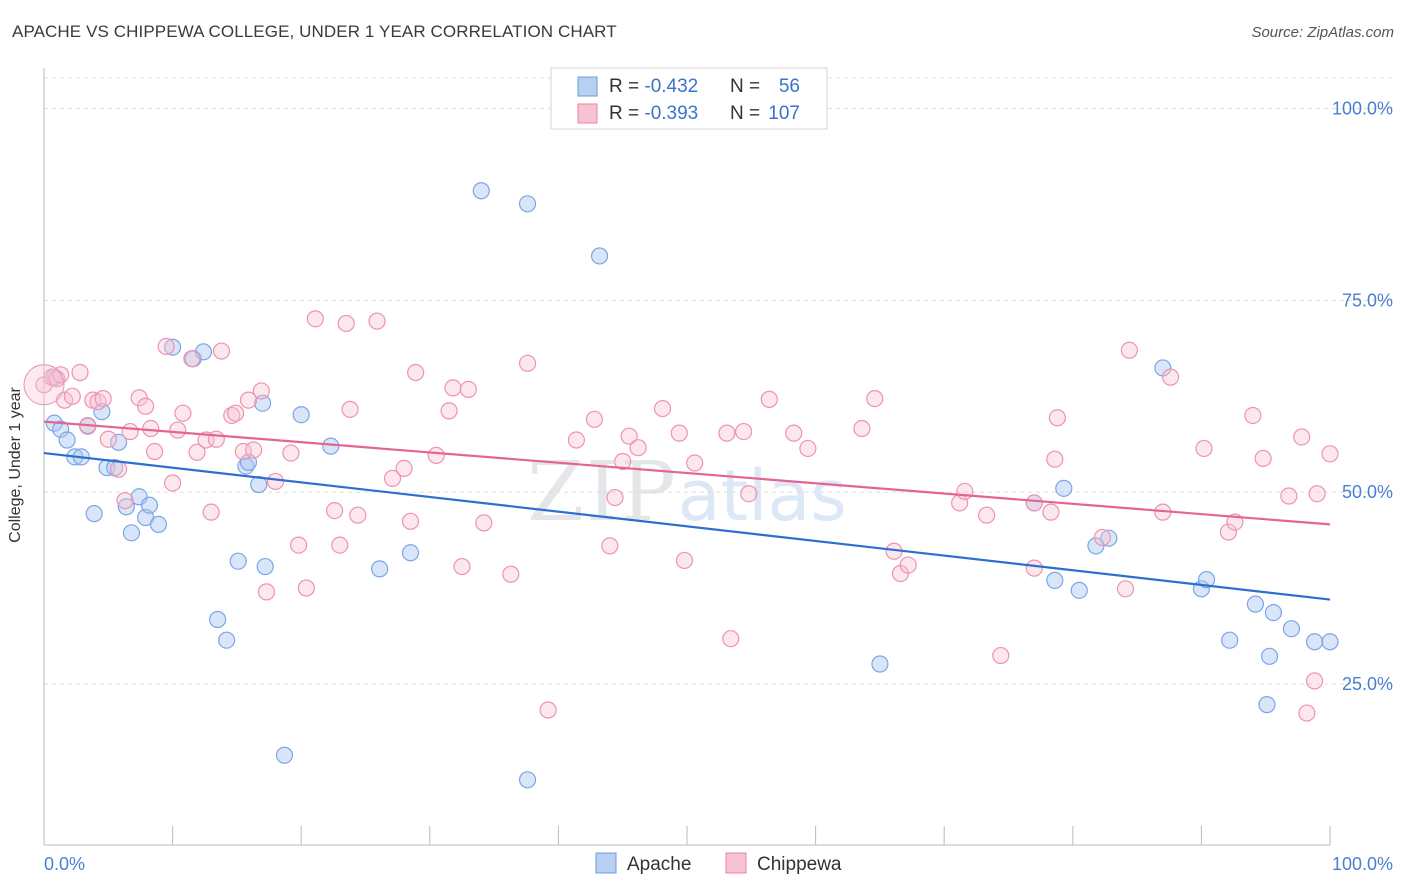 Image resolution: width=1406 pixels, height=892 pixels. I want to click on source-label: Source: ZipAtlas.com, so click(1322, 32).